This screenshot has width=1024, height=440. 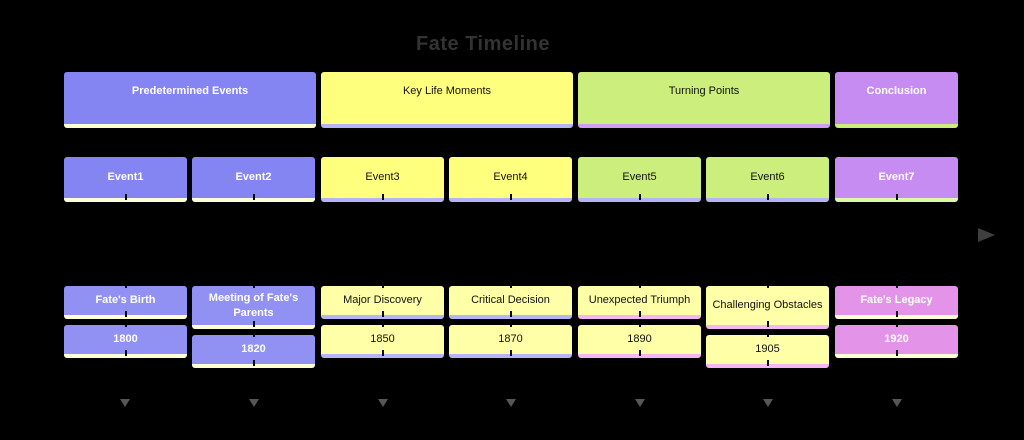 What do you see at coordinates (986, 235) in the screenshot?
I see `timeline-axis-arrow-icon` at bounding box center [986, 235].